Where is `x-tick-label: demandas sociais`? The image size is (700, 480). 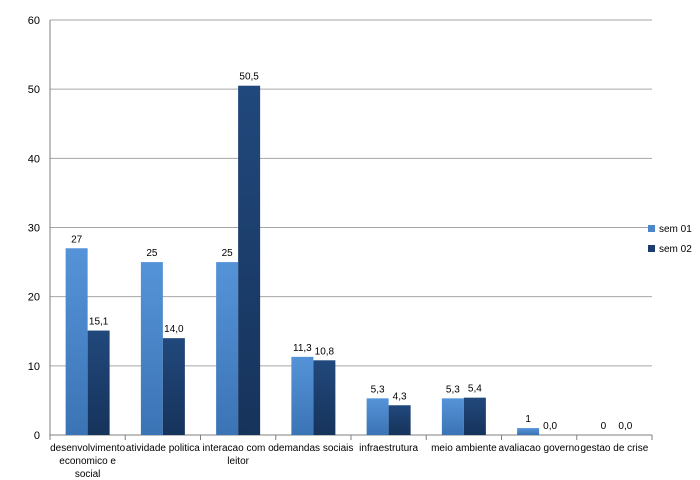 x-tick-label: demandas sociais is located at coordinates (313, 448).